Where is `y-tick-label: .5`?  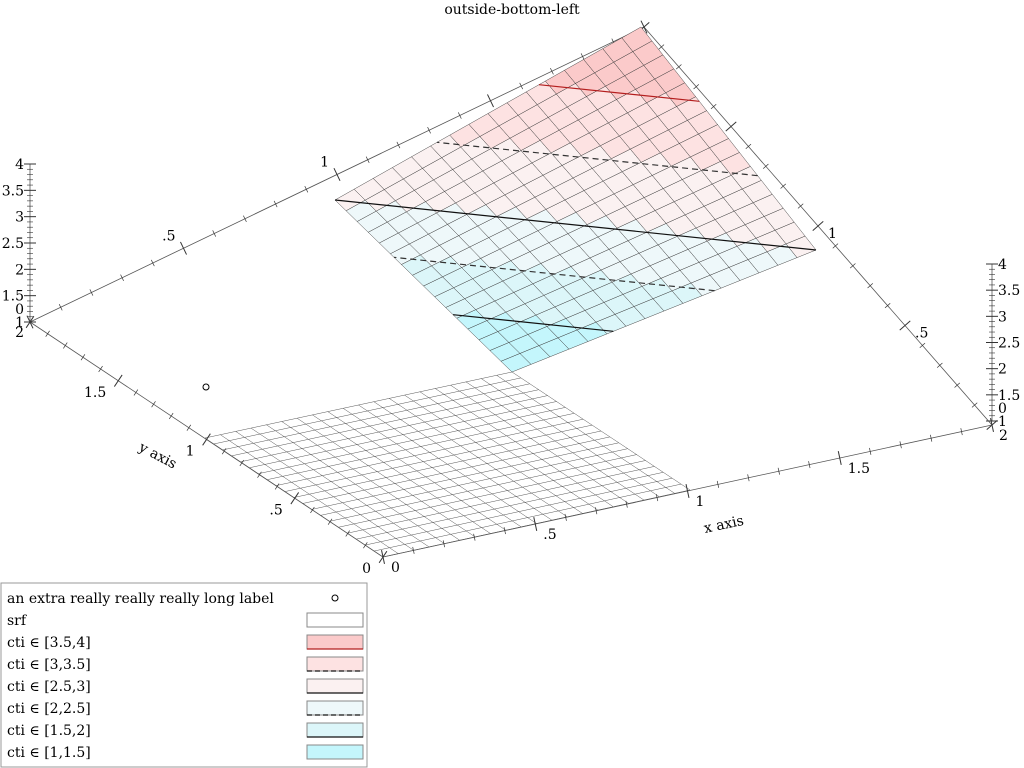 y-tick-label: .5 is located at coordinates (275, 510).